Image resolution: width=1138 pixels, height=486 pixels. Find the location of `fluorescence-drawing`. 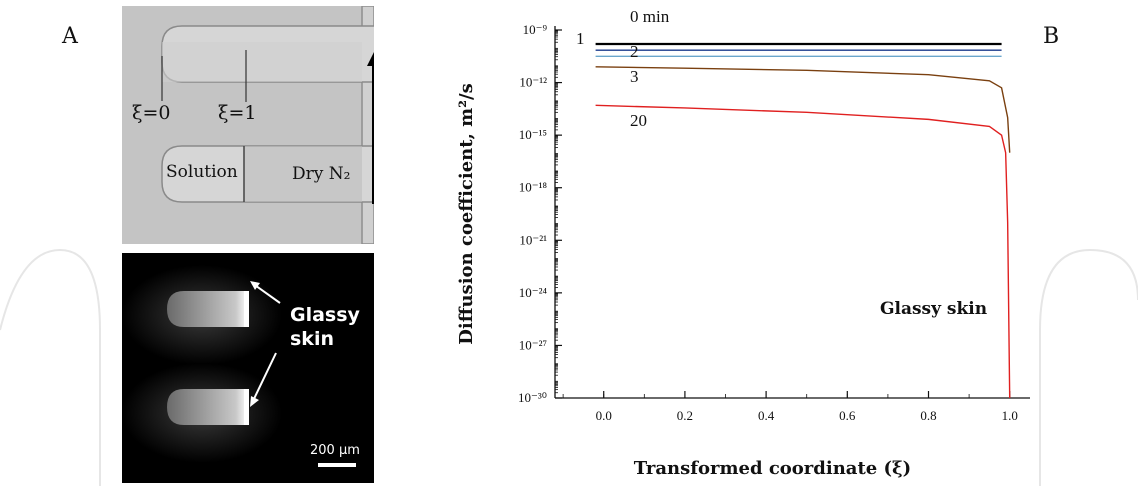

fluorescence-drawing is located at coordinates (248, 368).